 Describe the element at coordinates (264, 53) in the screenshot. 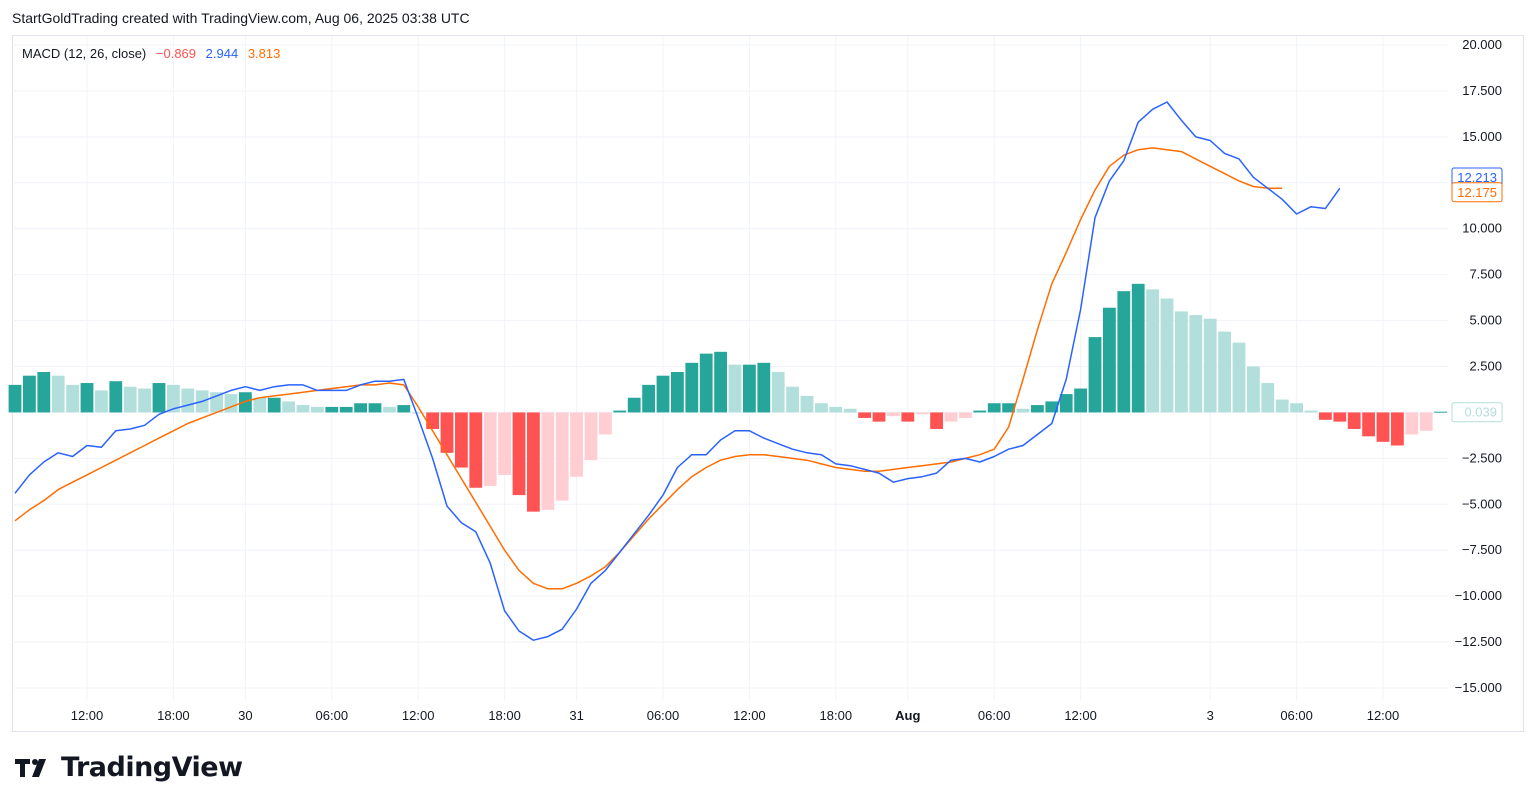

I see `signal-value: 3.813` at that location.